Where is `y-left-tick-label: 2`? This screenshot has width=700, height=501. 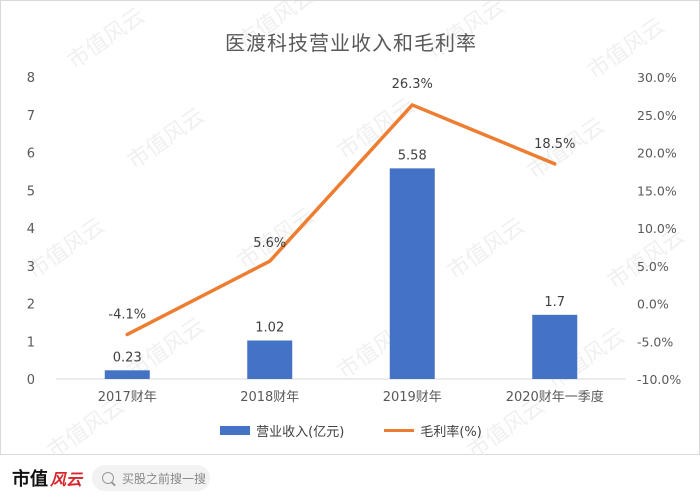 y-left-tick-label: 2 is located at coordinates (31, 305).